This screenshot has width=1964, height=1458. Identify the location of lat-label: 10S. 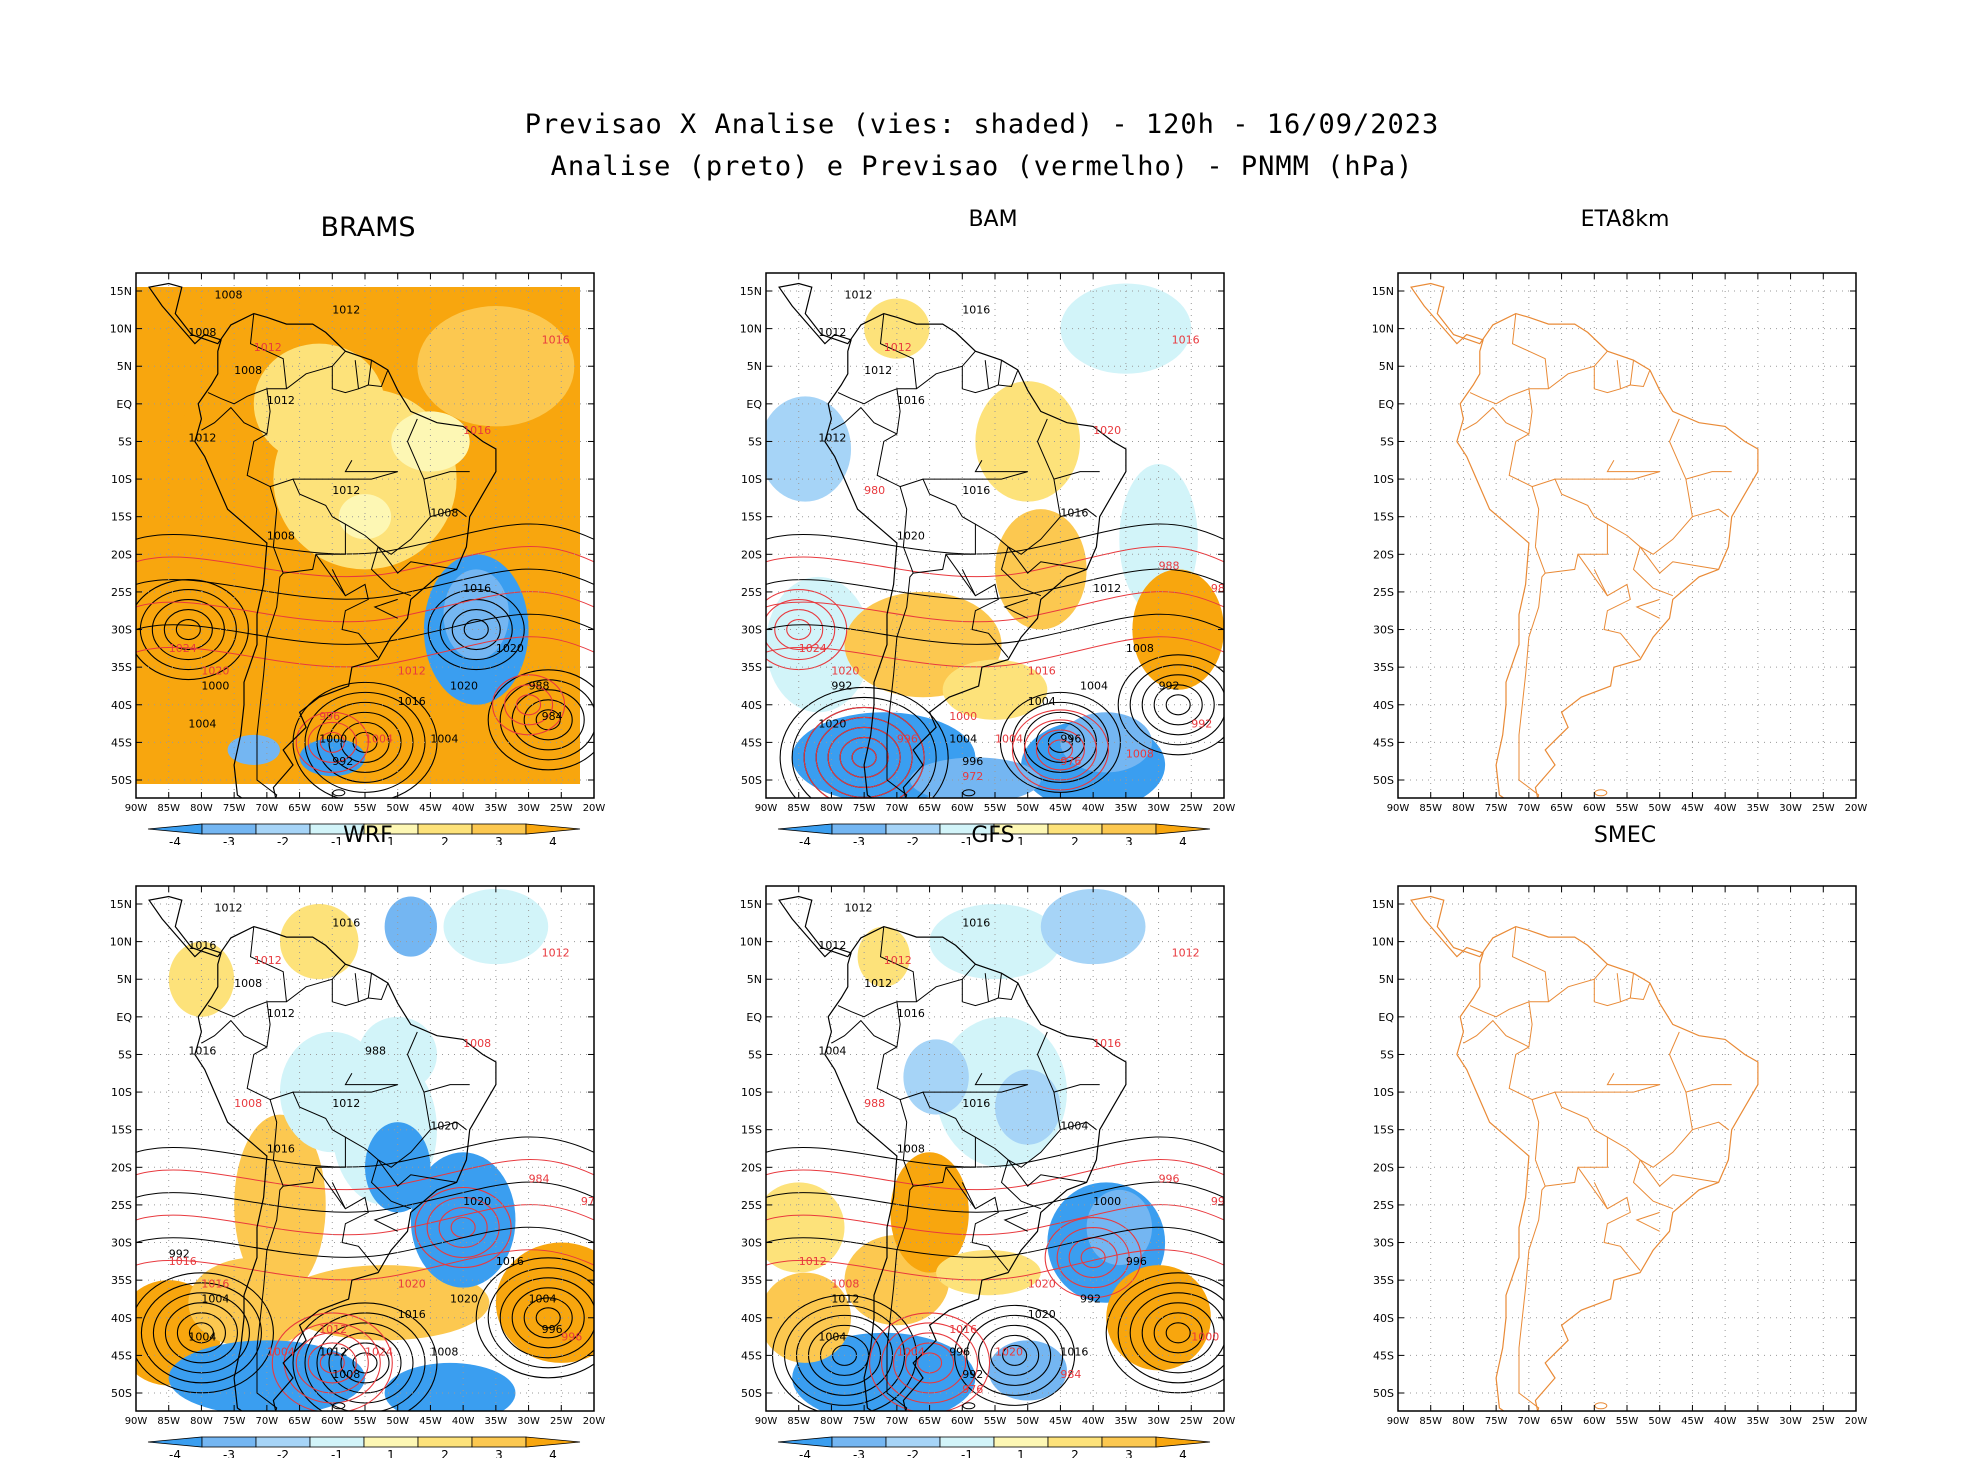
(751, 1092).